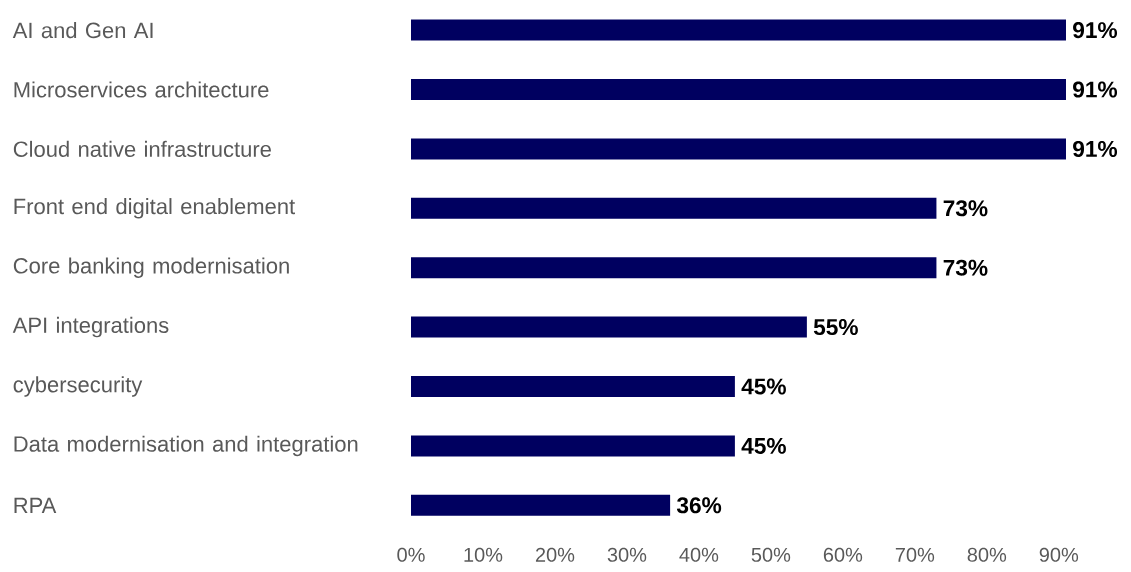 The width and height of the screenshot is (1131, 572). Describe the element at coordinates (142, 148) in the screenshot. I see `y-tick-label: Cloud native infrastructure` at that location.